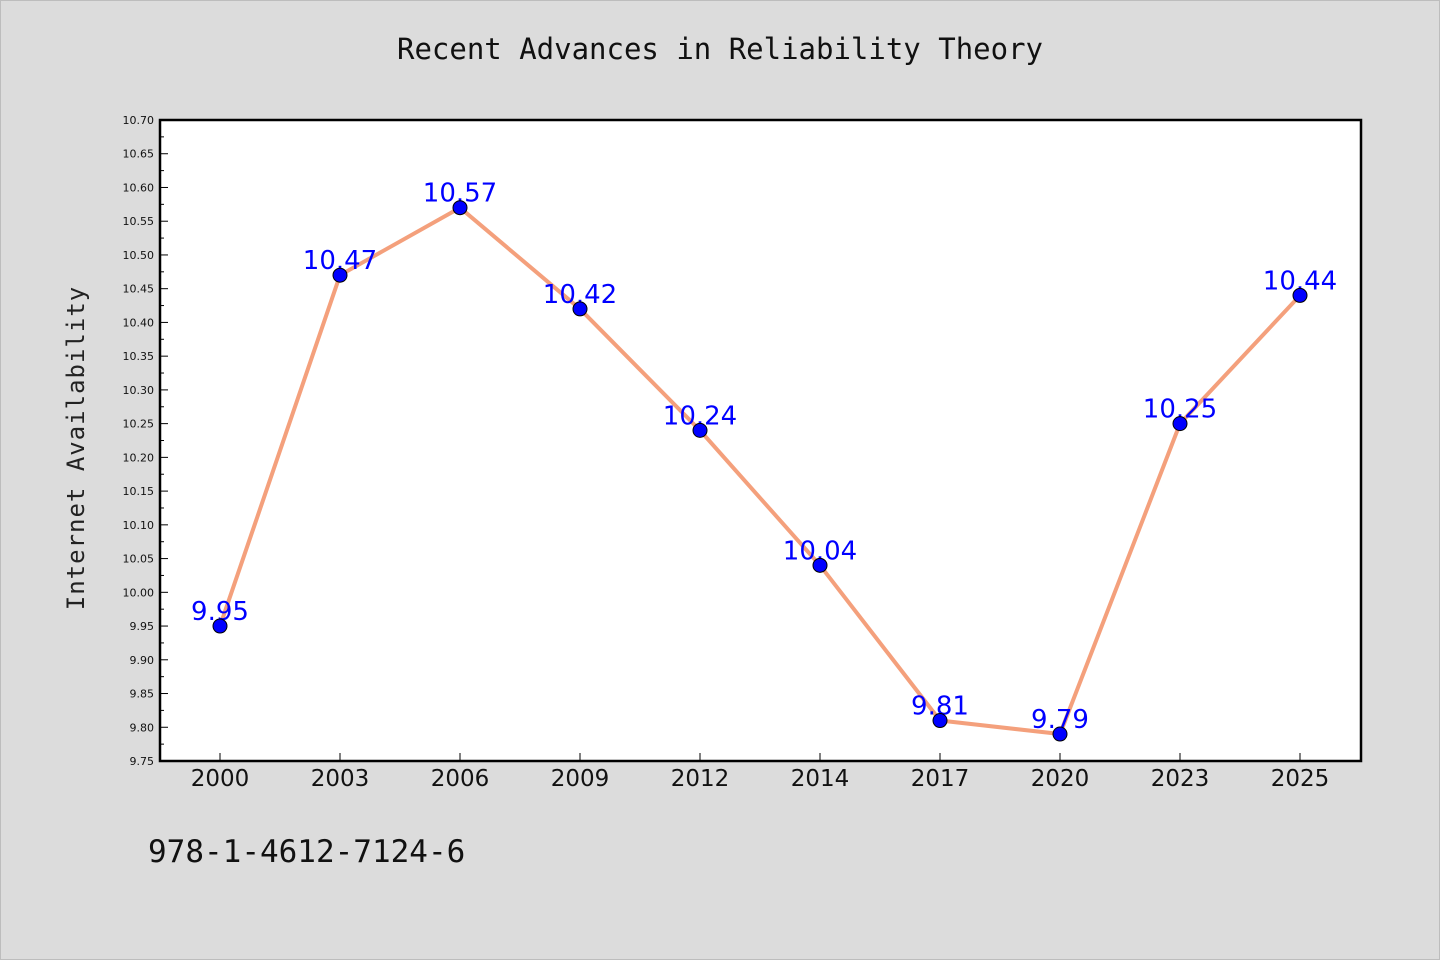 The image size is (1440, 960). Describe the element at coordinates (142, 694) in the screenshot. I see `y-tick-label: 9.85` at that location.